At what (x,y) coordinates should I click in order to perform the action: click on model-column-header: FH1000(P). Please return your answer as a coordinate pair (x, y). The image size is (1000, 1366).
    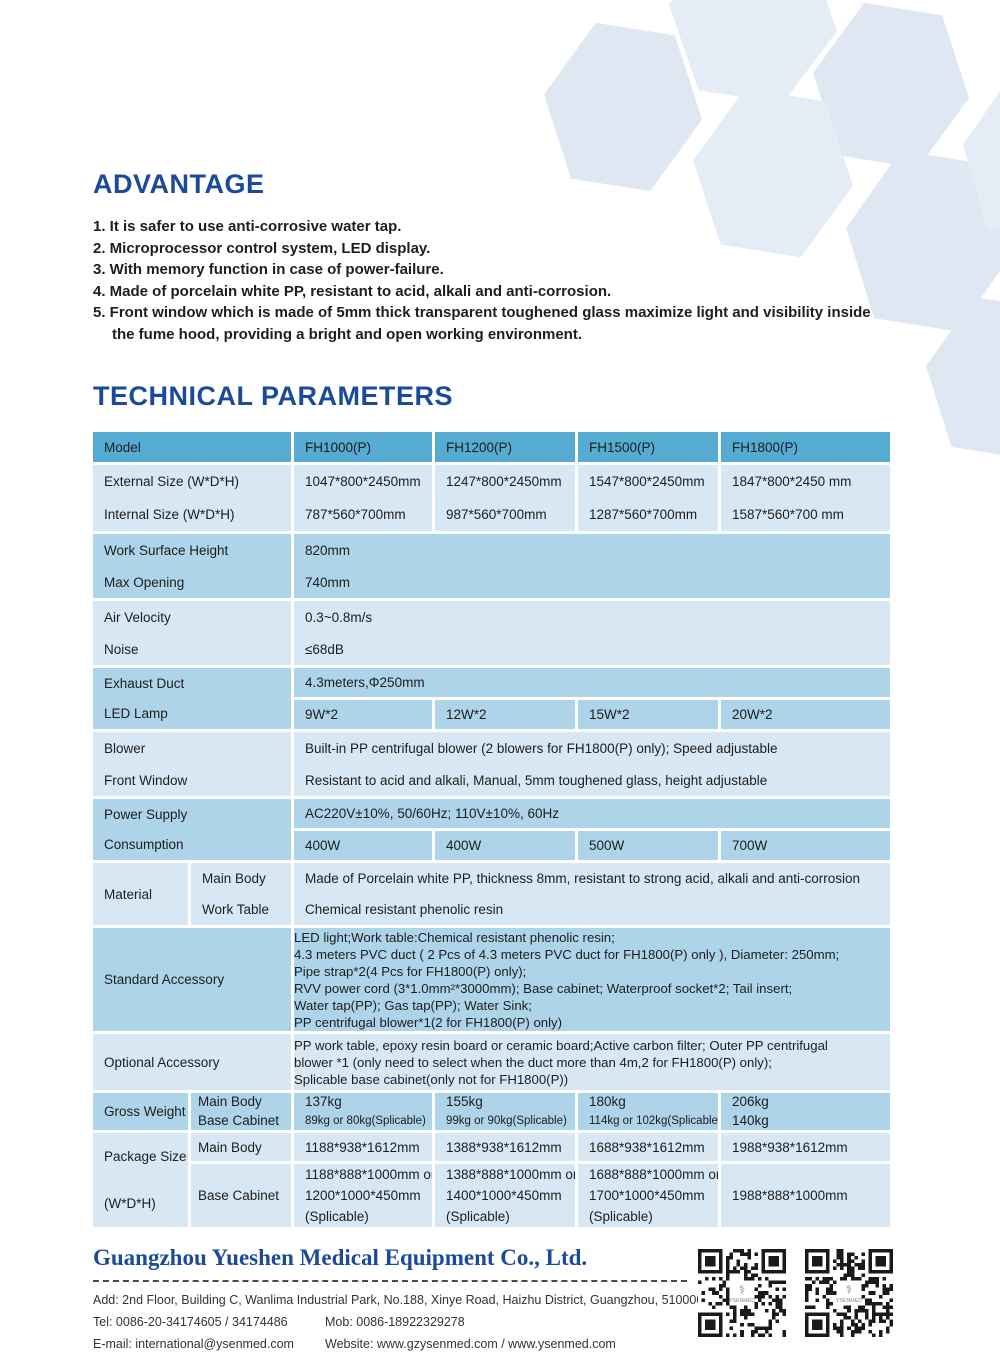
    Looking at the image, I should click on (363, 447).